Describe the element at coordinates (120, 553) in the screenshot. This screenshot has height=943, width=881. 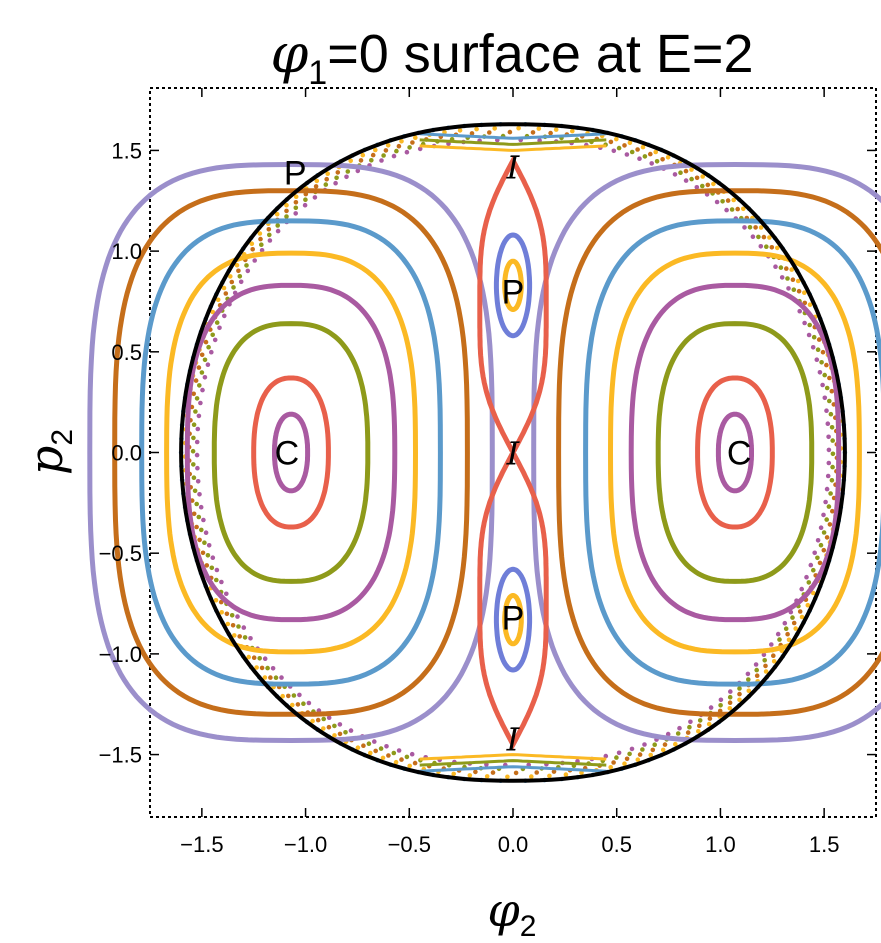
I see `y-tick-label: −0.5` at that location.